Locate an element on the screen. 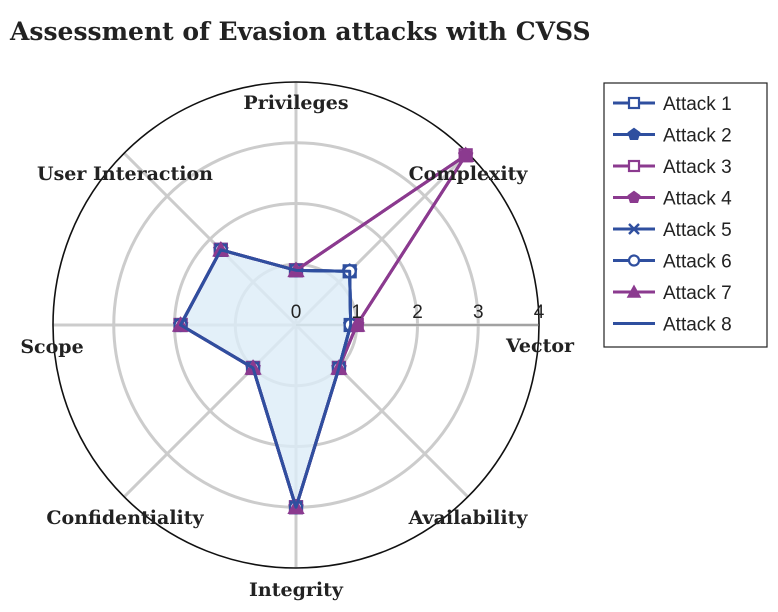 The image size is (778, 612). axis-label-privileges: Privileges is located at coordinates (295, 103).